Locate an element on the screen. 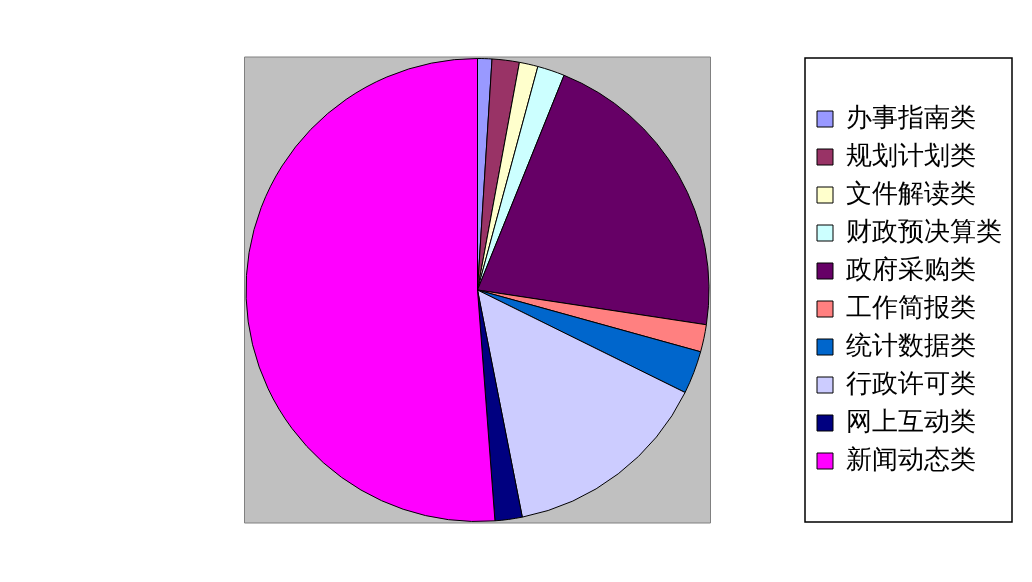 This screenshot has width=1032, height=582. legend-label: 网上互动类 is located at coordinates (911, 420).